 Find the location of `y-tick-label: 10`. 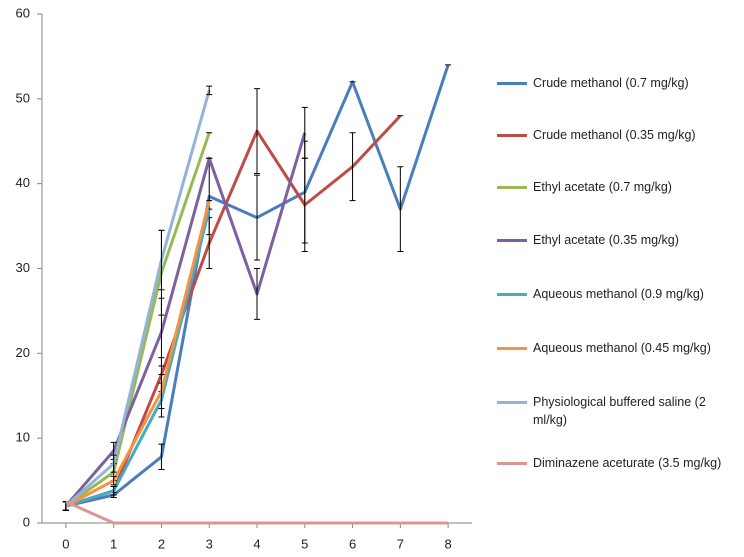

y-tick-label: 10 is located at coordinates (23, 437).